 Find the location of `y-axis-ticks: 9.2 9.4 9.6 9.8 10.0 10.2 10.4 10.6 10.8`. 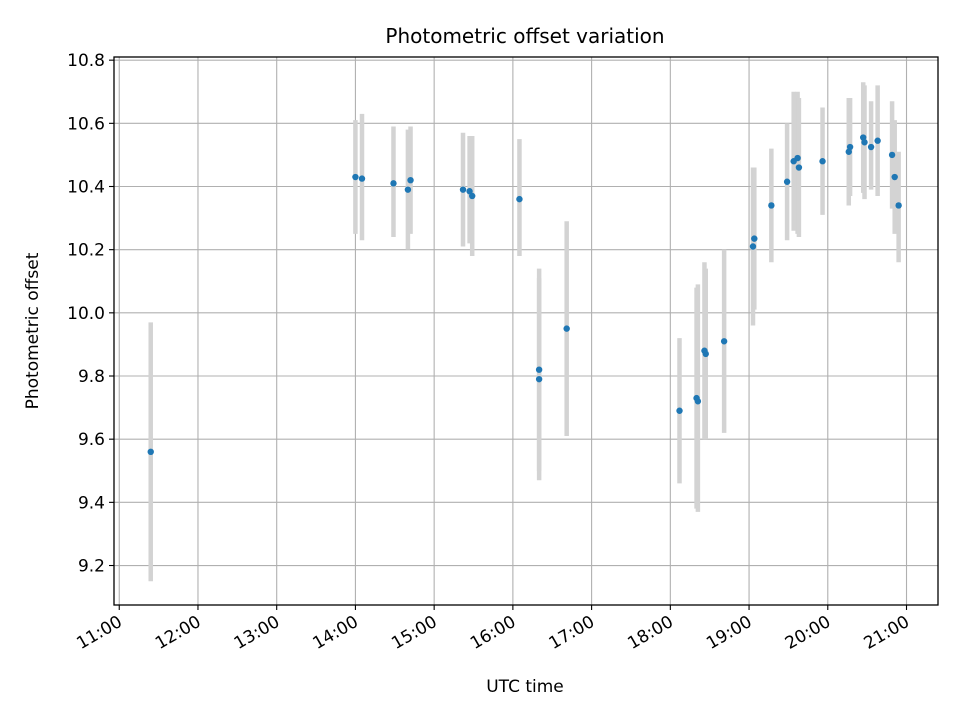

y-axis-ticks: 9.2 9.4 9.6 9.8 10.0 10.2 10.4 10.6 10.8 is located at coordinates (90, 314).